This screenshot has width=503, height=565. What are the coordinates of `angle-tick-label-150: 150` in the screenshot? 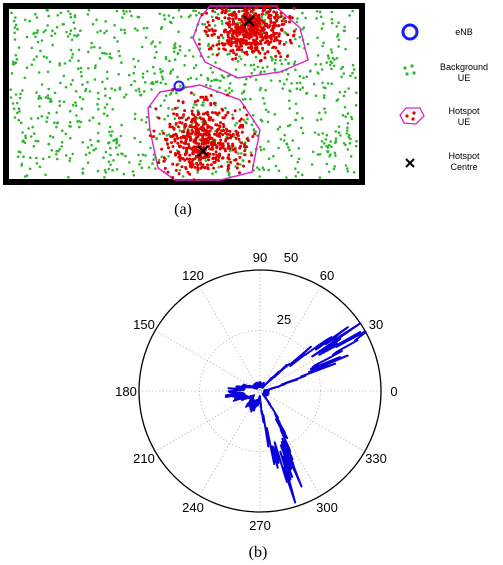 It's located at (144, 324).